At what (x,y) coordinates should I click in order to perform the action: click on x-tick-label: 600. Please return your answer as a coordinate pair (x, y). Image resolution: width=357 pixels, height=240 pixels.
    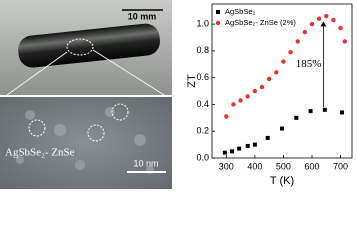
    Looking at the image, I should click on (311, 166).